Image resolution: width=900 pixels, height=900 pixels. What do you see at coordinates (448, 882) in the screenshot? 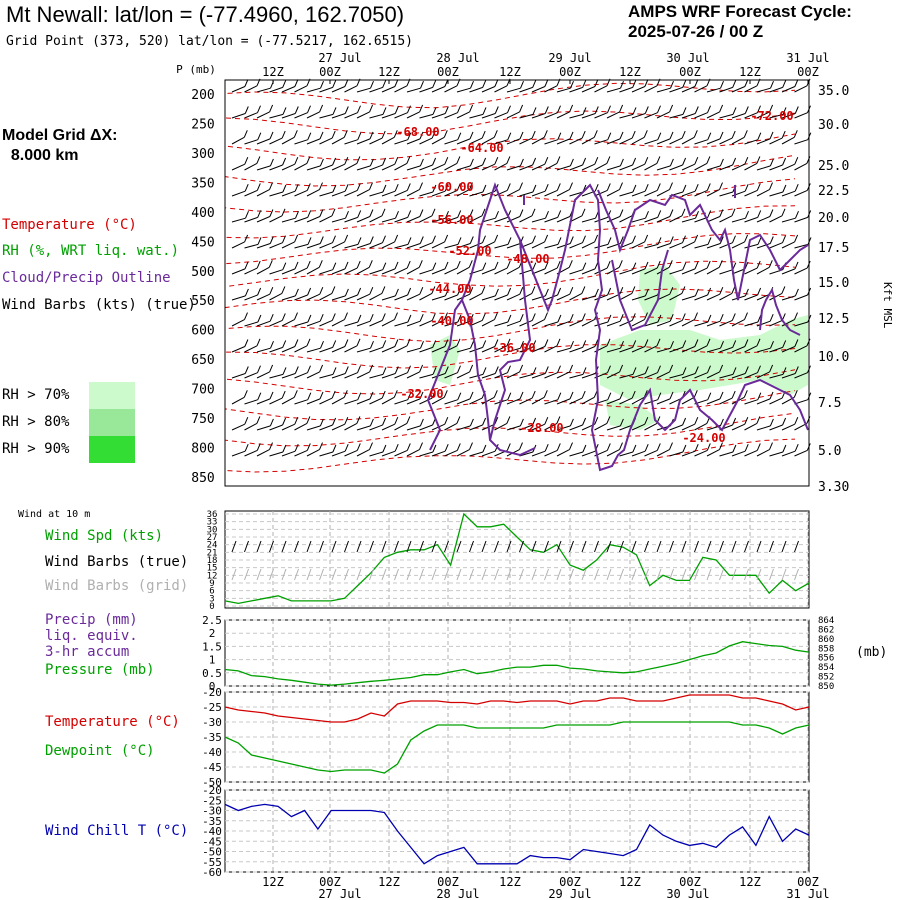
I see `bottom-time-label: 00Z` at bounding box center [448, 882].